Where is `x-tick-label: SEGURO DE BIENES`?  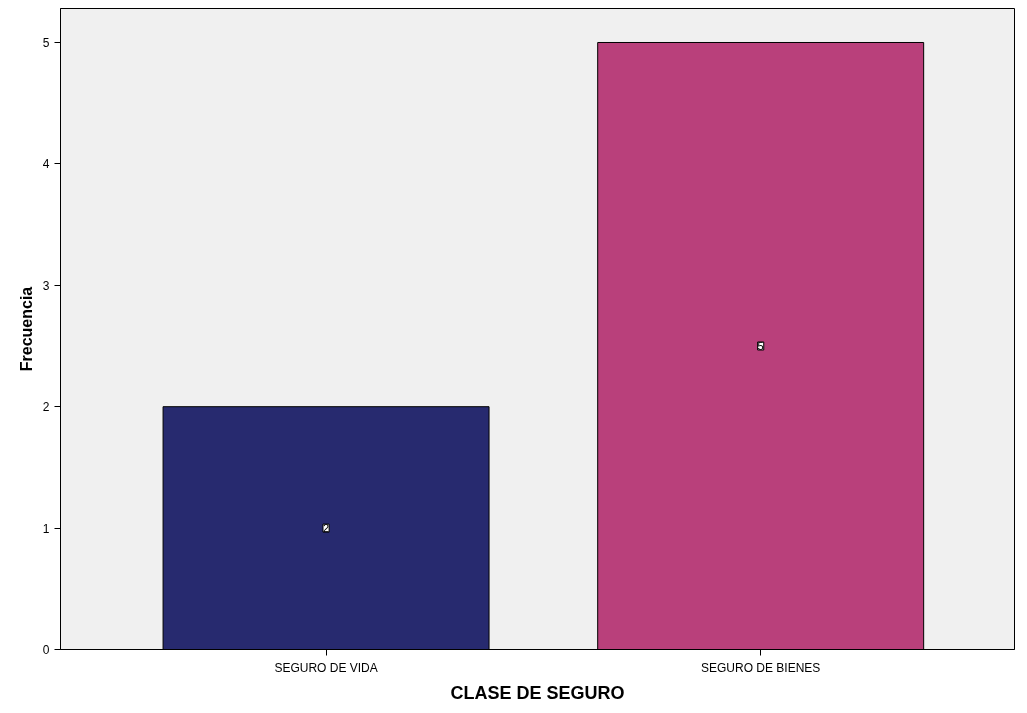
x-tick-label: SEGURO DE BIENES is located at coordinates (761, 667).